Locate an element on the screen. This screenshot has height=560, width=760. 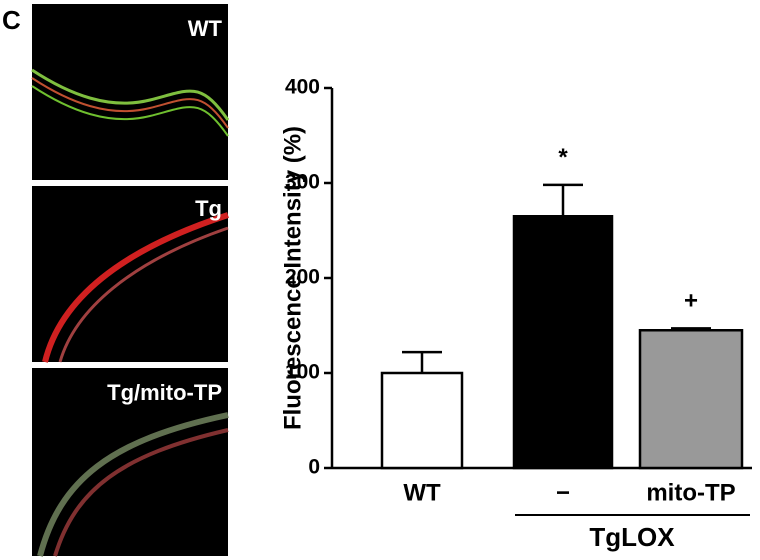
image-label: Tg/mito-TP is located at coordinates (164, 392).